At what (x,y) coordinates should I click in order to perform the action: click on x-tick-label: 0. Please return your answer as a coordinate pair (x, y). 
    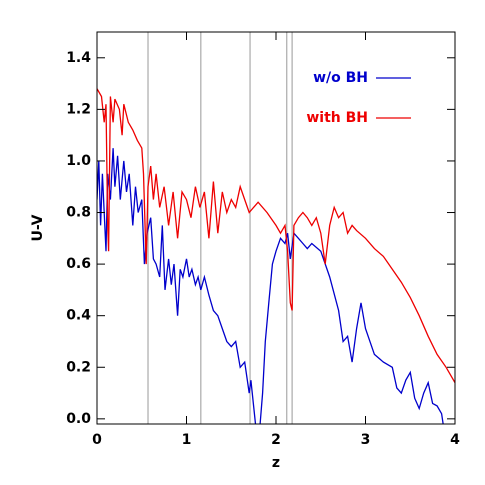
    Looking at the image, I should click on (97, 440).